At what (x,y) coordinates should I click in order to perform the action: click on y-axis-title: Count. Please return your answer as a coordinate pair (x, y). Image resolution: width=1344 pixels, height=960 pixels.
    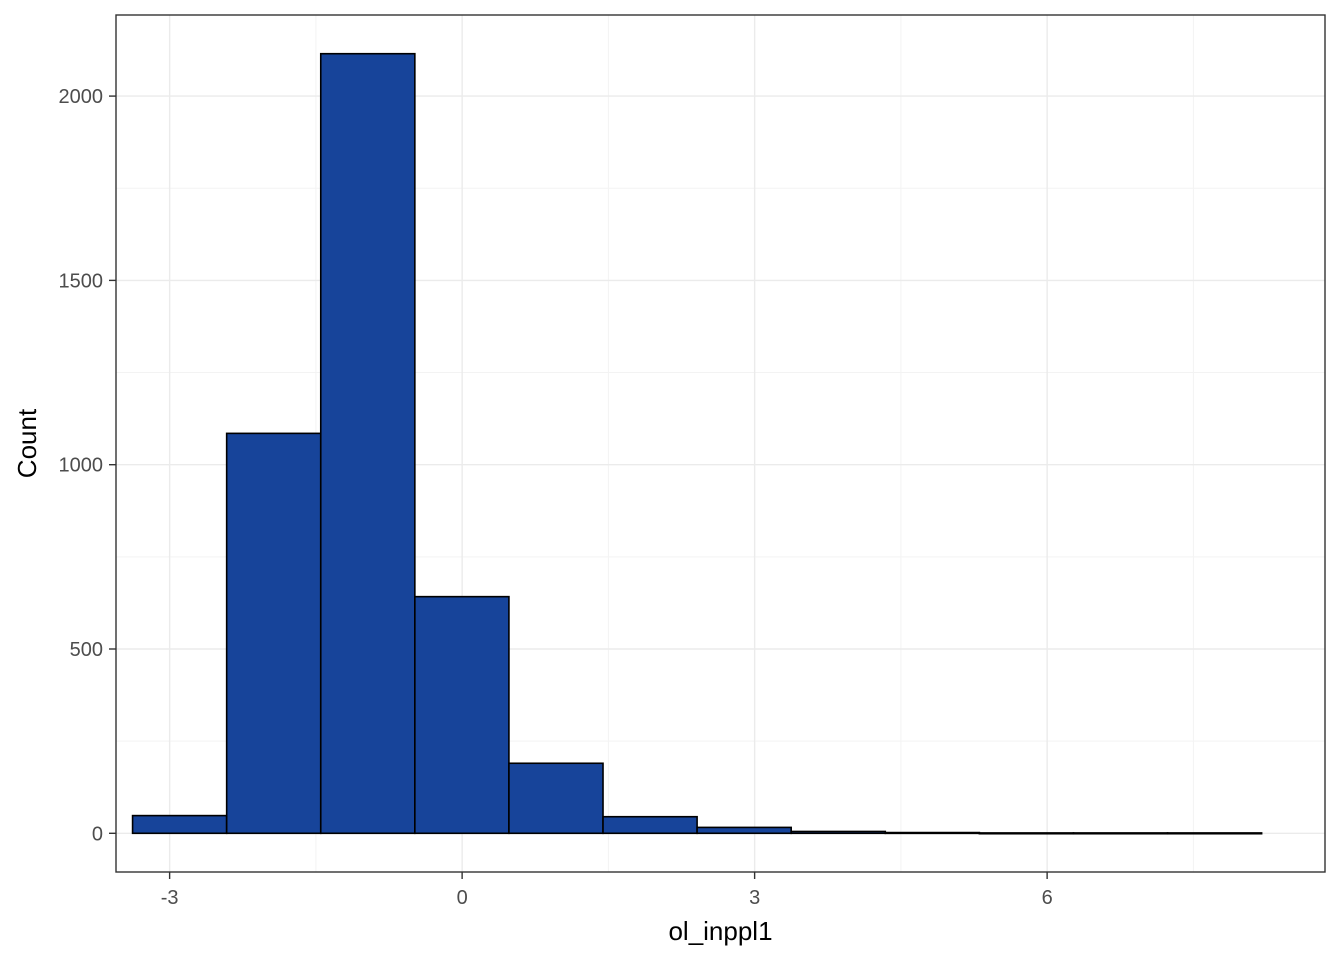
    Looking at the image, I should click on (27, 443).